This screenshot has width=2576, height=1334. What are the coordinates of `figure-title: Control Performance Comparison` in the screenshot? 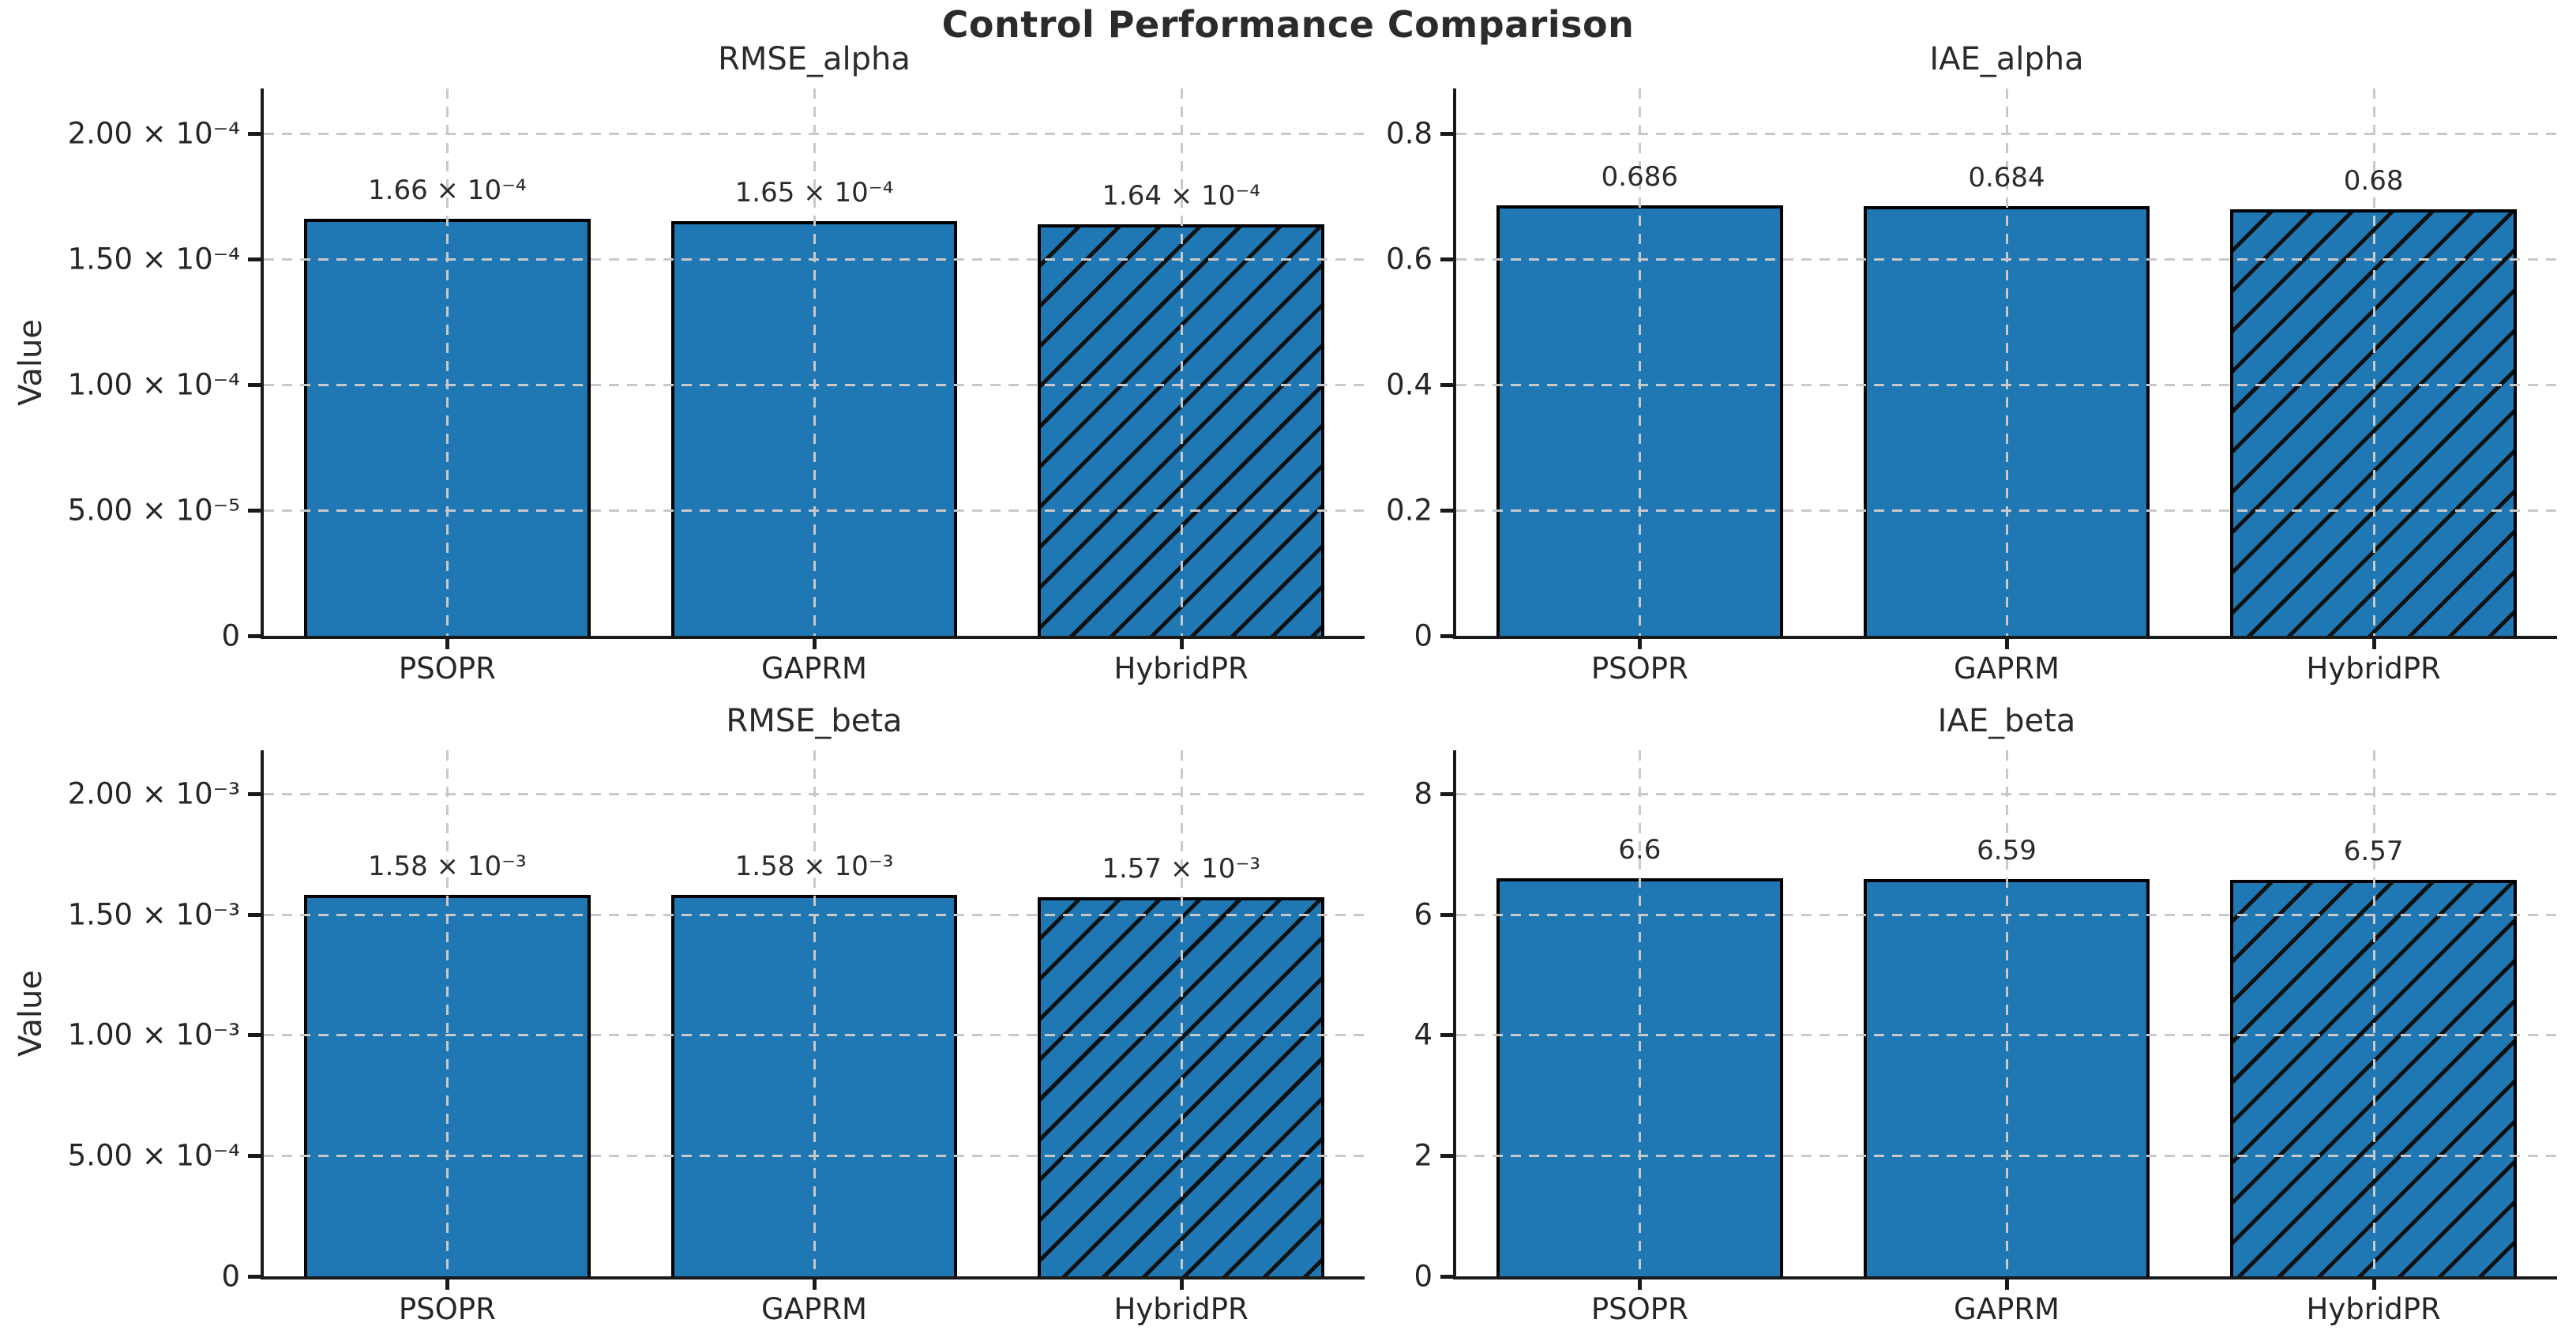 It's located at (1288, 25).